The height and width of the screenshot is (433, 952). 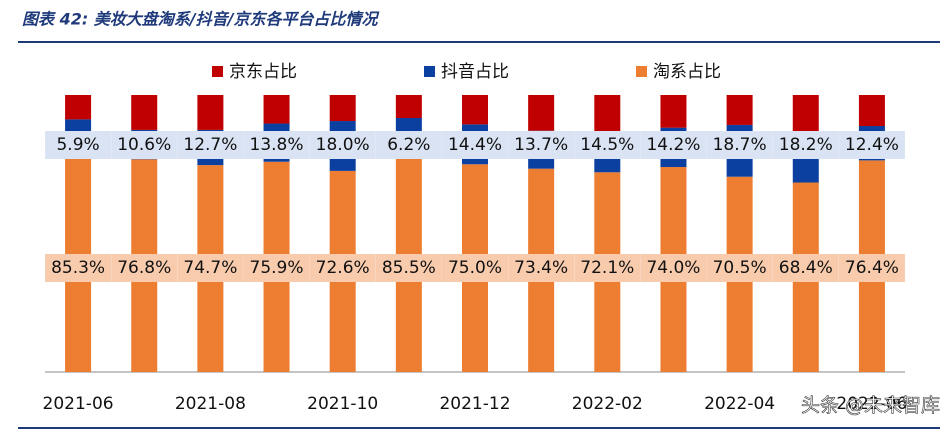 I want to click on legend-label: 淘系占比, so click(x=687, y=72).